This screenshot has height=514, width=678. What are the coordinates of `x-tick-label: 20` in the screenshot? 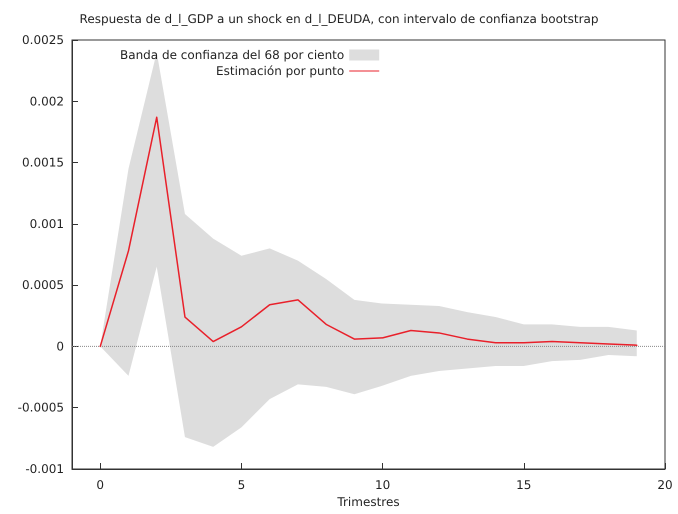 It's located at (665, 485).